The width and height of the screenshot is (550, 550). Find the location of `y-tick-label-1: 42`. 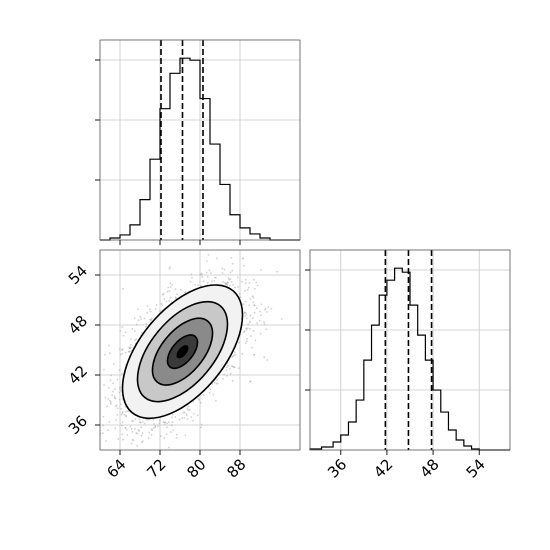

y-tick-label-1: 42 is located at coordinates (78, 375).